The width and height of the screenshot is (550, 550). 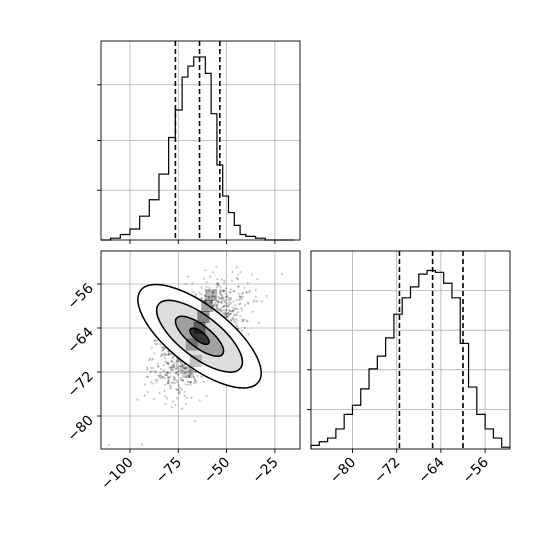 What do you see at coordinates (200, 140) in the screenshot?
I see `axes-frame-hist-x` at bounding box center [200, 140].